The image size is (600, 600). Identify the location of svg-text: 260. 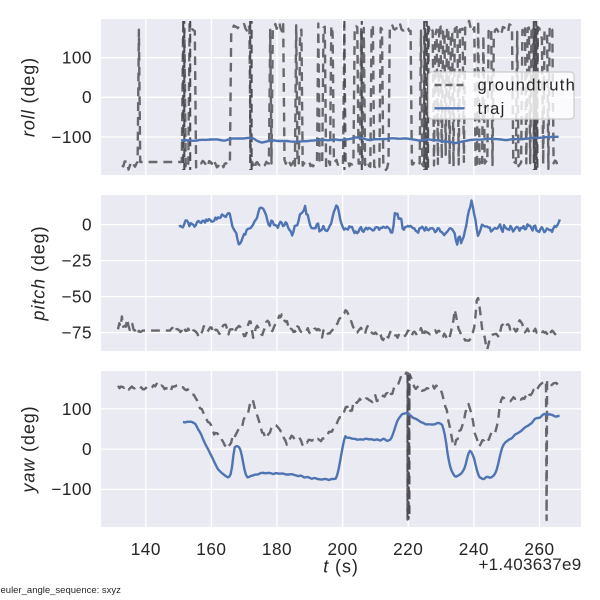
(539, 549).